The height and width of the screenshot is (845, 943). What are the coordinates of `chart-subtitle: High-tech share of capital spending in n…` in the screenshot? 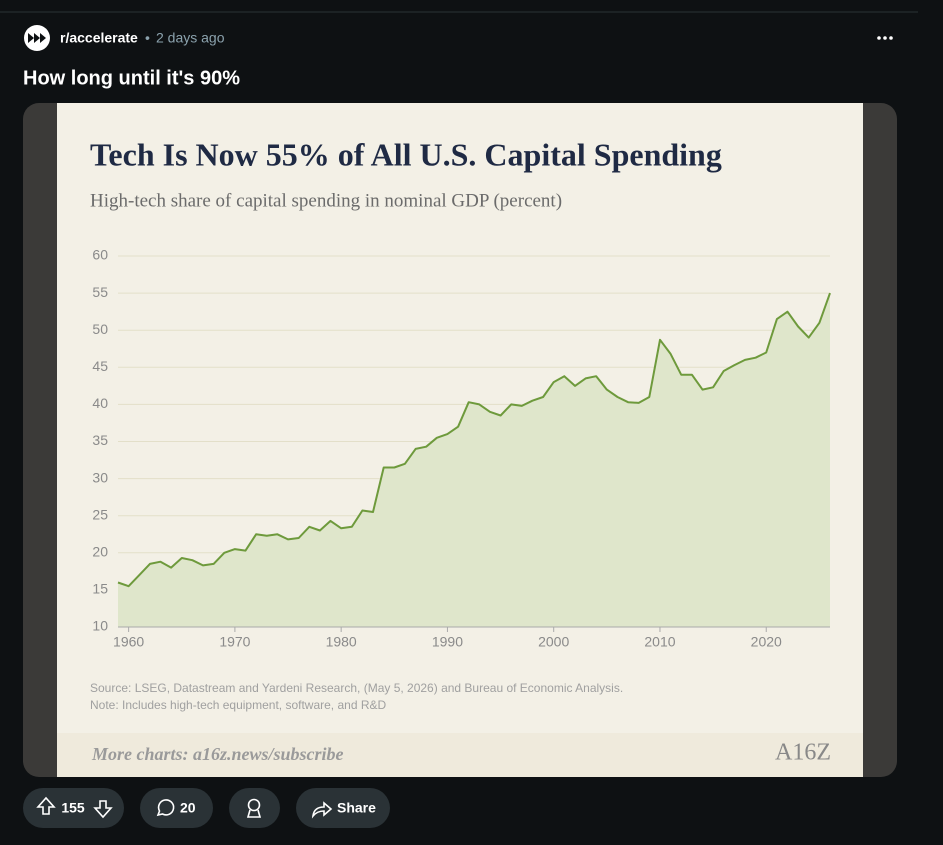 It's located at (326, 200).